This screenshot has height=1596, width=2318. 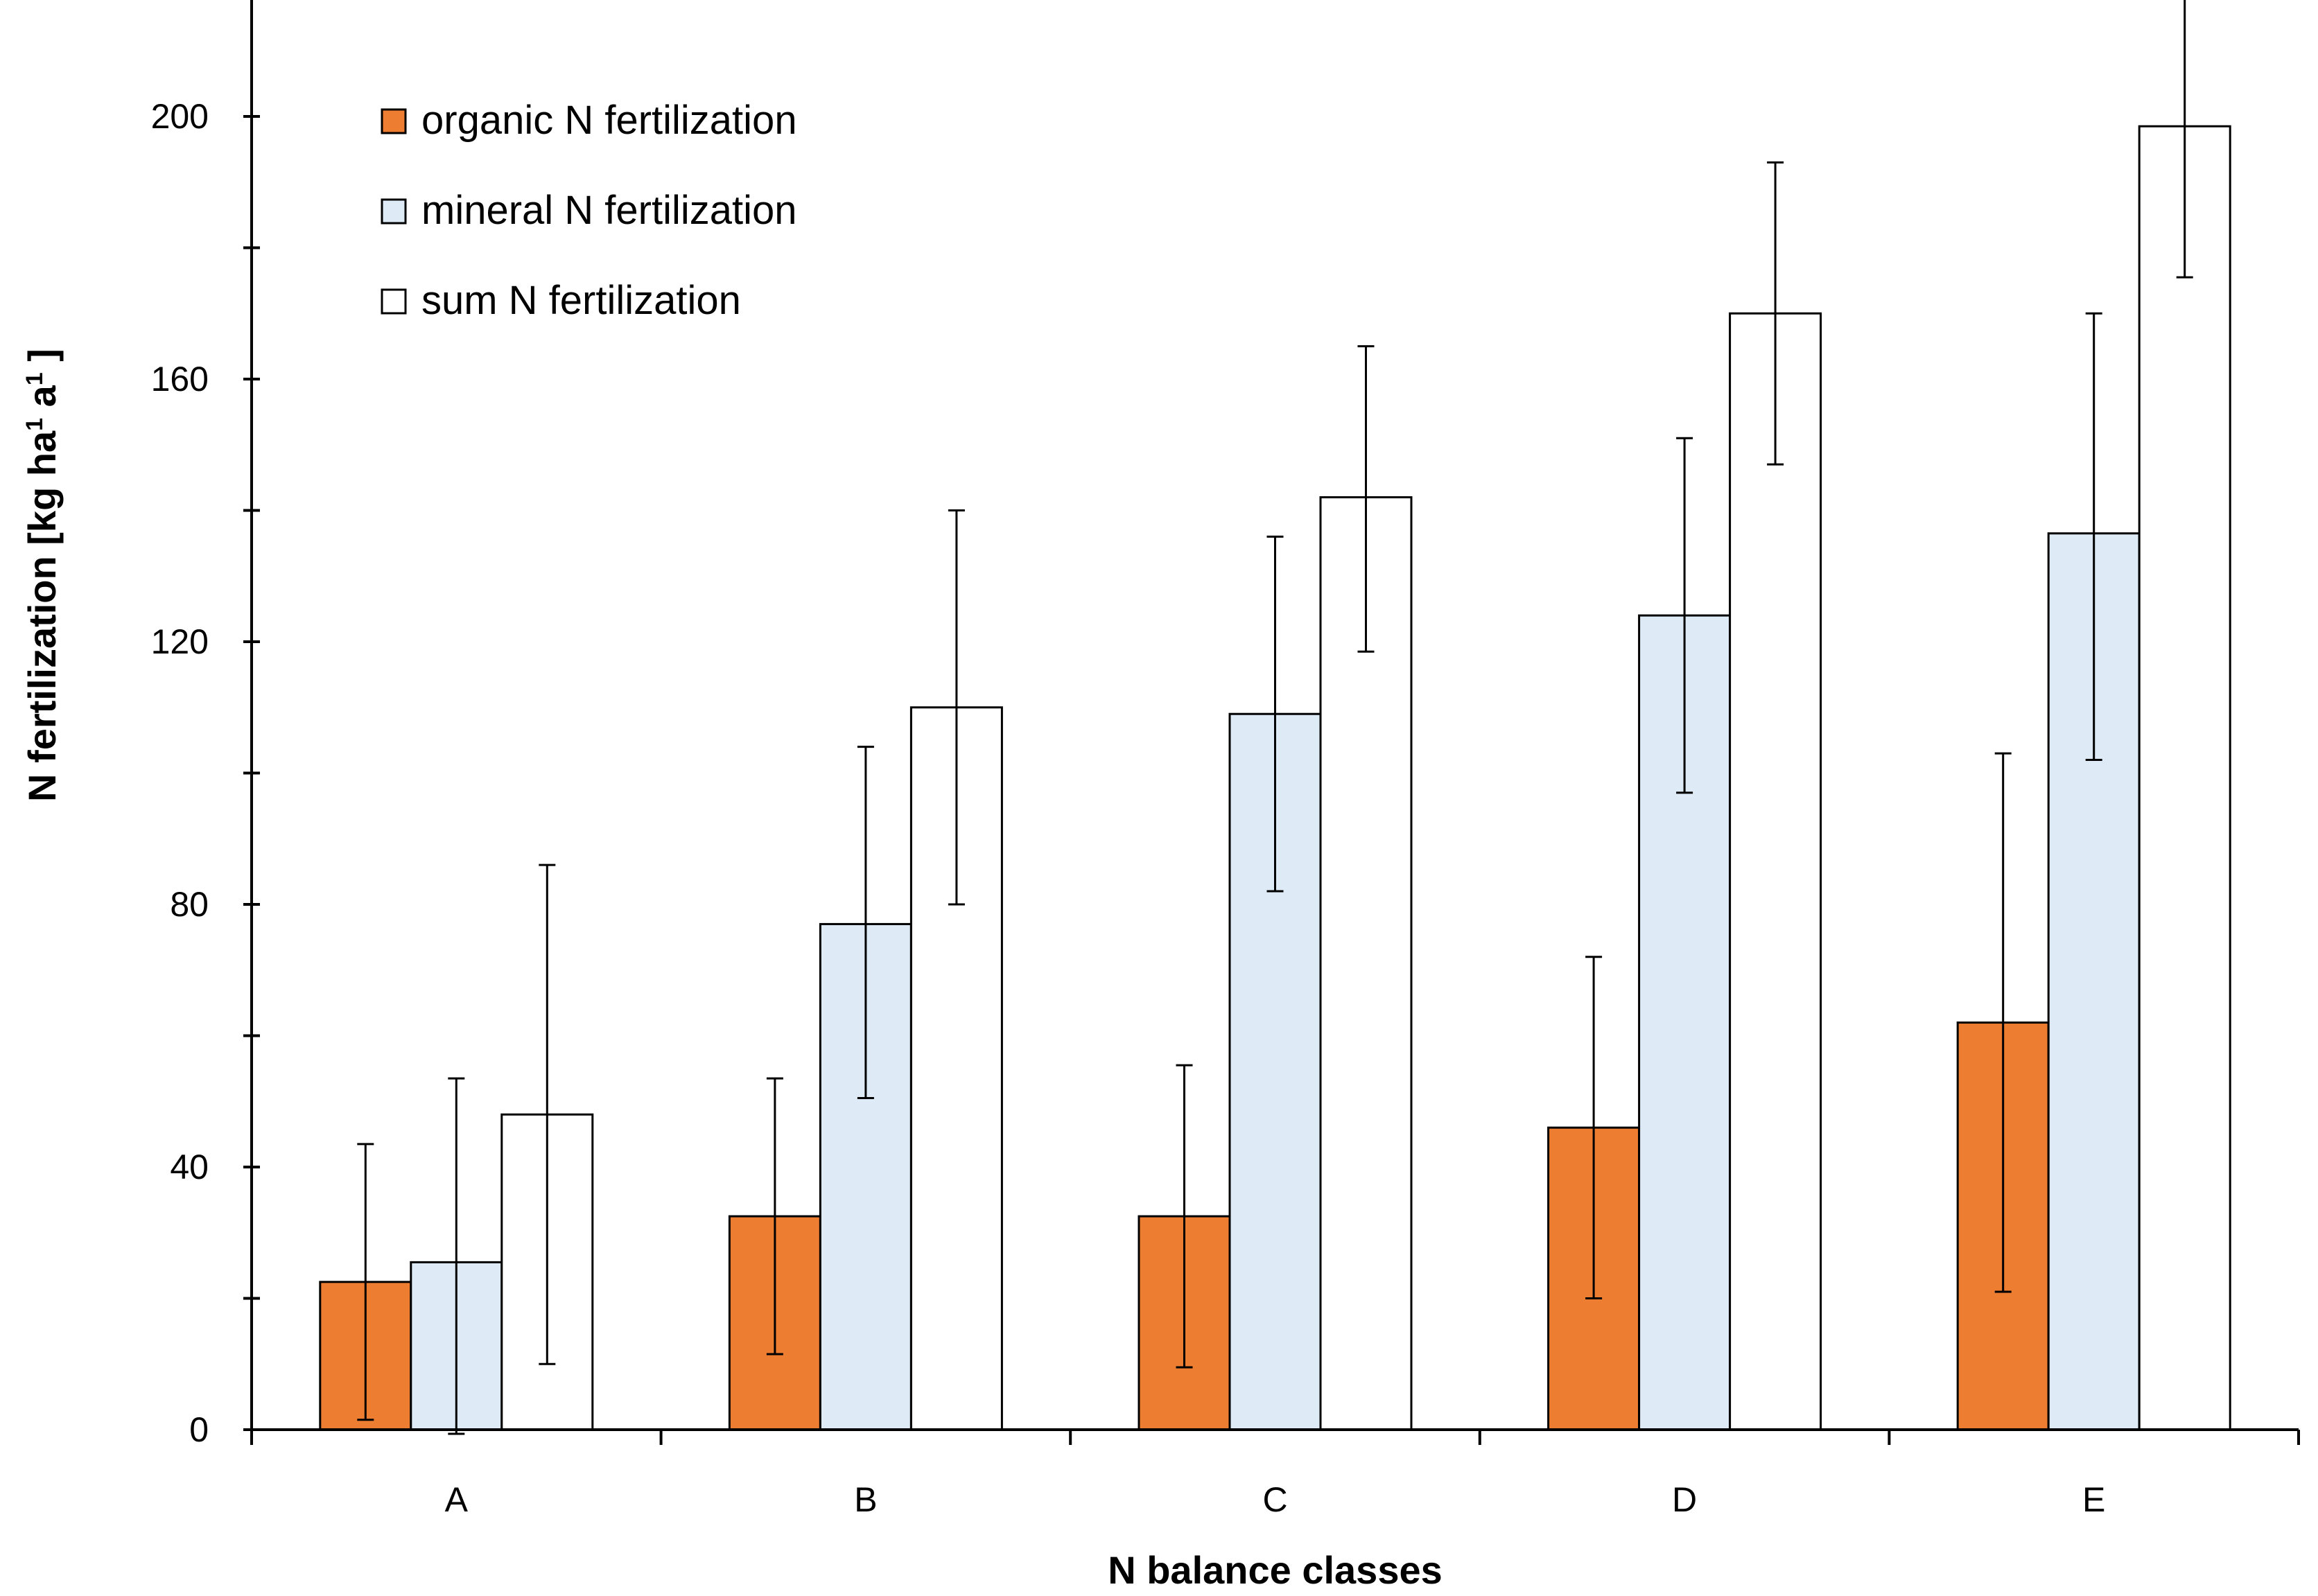 I want to click on y-axis-title: N fertilization [kg ha1 a1 ], so click(x=42, y=575).